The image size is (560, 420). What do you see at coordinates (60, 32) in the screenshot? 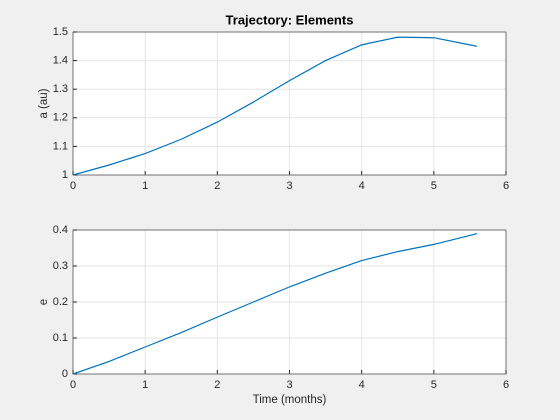
I see `y-tick-label: 1.5` at bounding box center [60, 32].